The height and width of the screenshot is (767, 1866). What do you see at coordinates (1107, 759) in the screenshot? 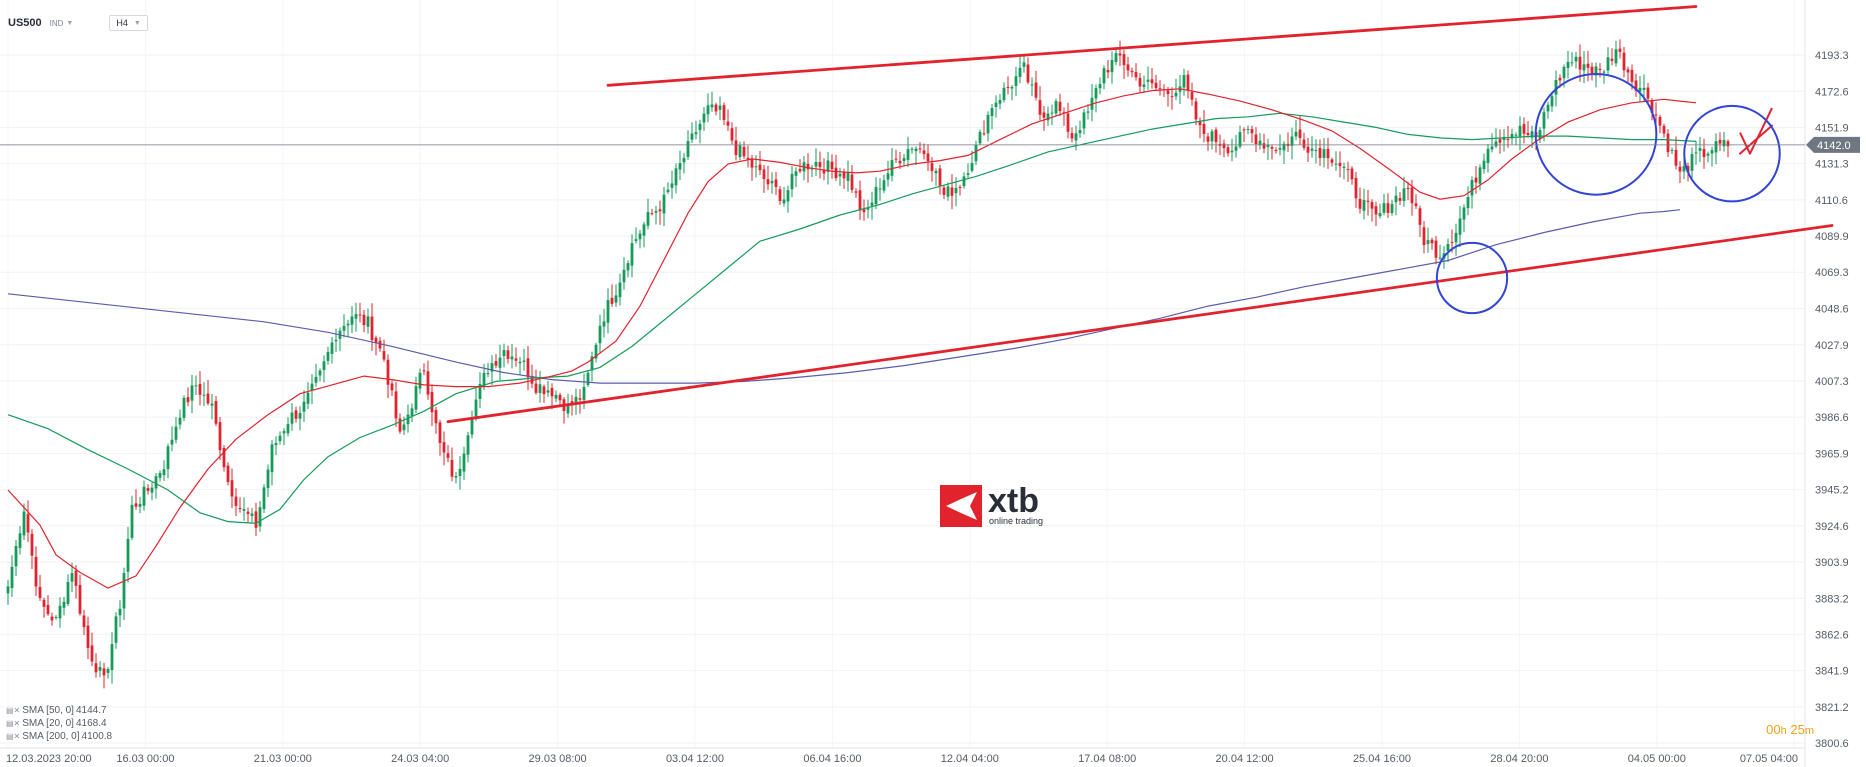
I see `x-tick-label: 17.04 08:00` at bounding box center [1107, 759].